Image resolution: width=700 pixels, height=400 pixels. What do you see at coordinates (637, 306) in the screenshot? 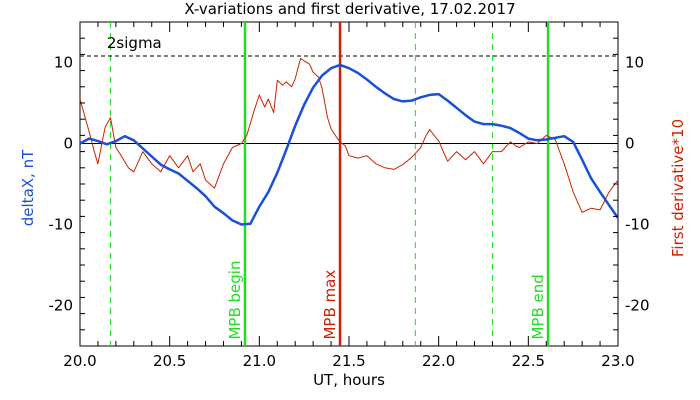
I see `y-right-tick-label: -20` at bounding box center [637, 306].